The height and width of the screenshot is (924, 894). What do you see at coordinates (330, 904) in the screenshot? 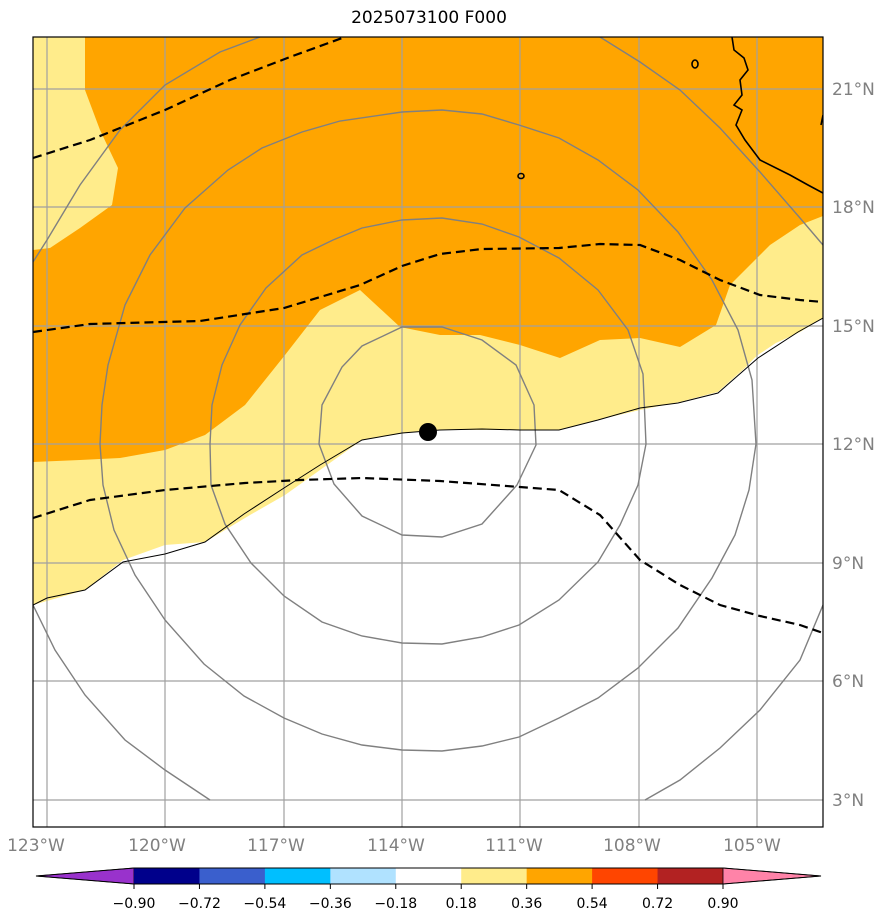
I see `colorbar-tick-label: −0.36` at bounding box center [330, 904].